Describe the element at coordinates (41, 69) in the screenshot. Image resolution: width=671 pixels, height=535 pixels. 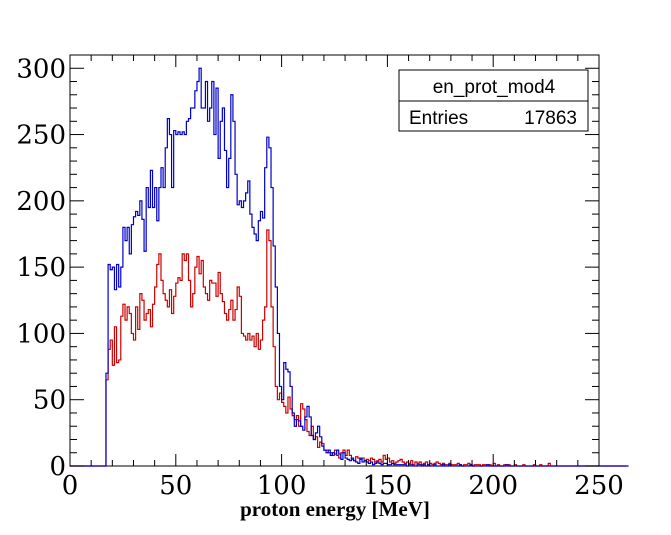
I see `y-tick-label: 300` at that location.